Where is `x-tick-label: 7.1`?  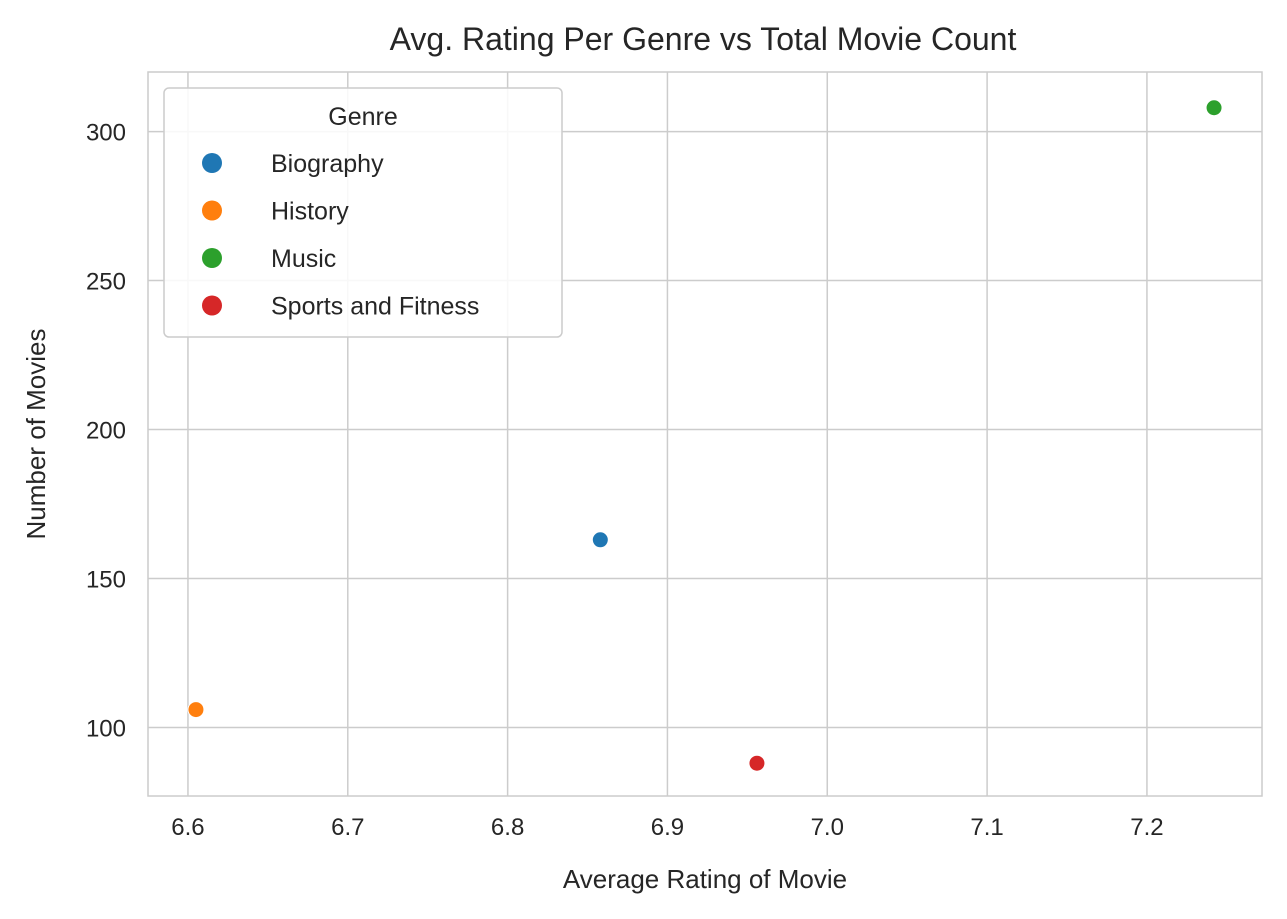 x-tick-label: 7.1 is located at coordinates (986, 827).